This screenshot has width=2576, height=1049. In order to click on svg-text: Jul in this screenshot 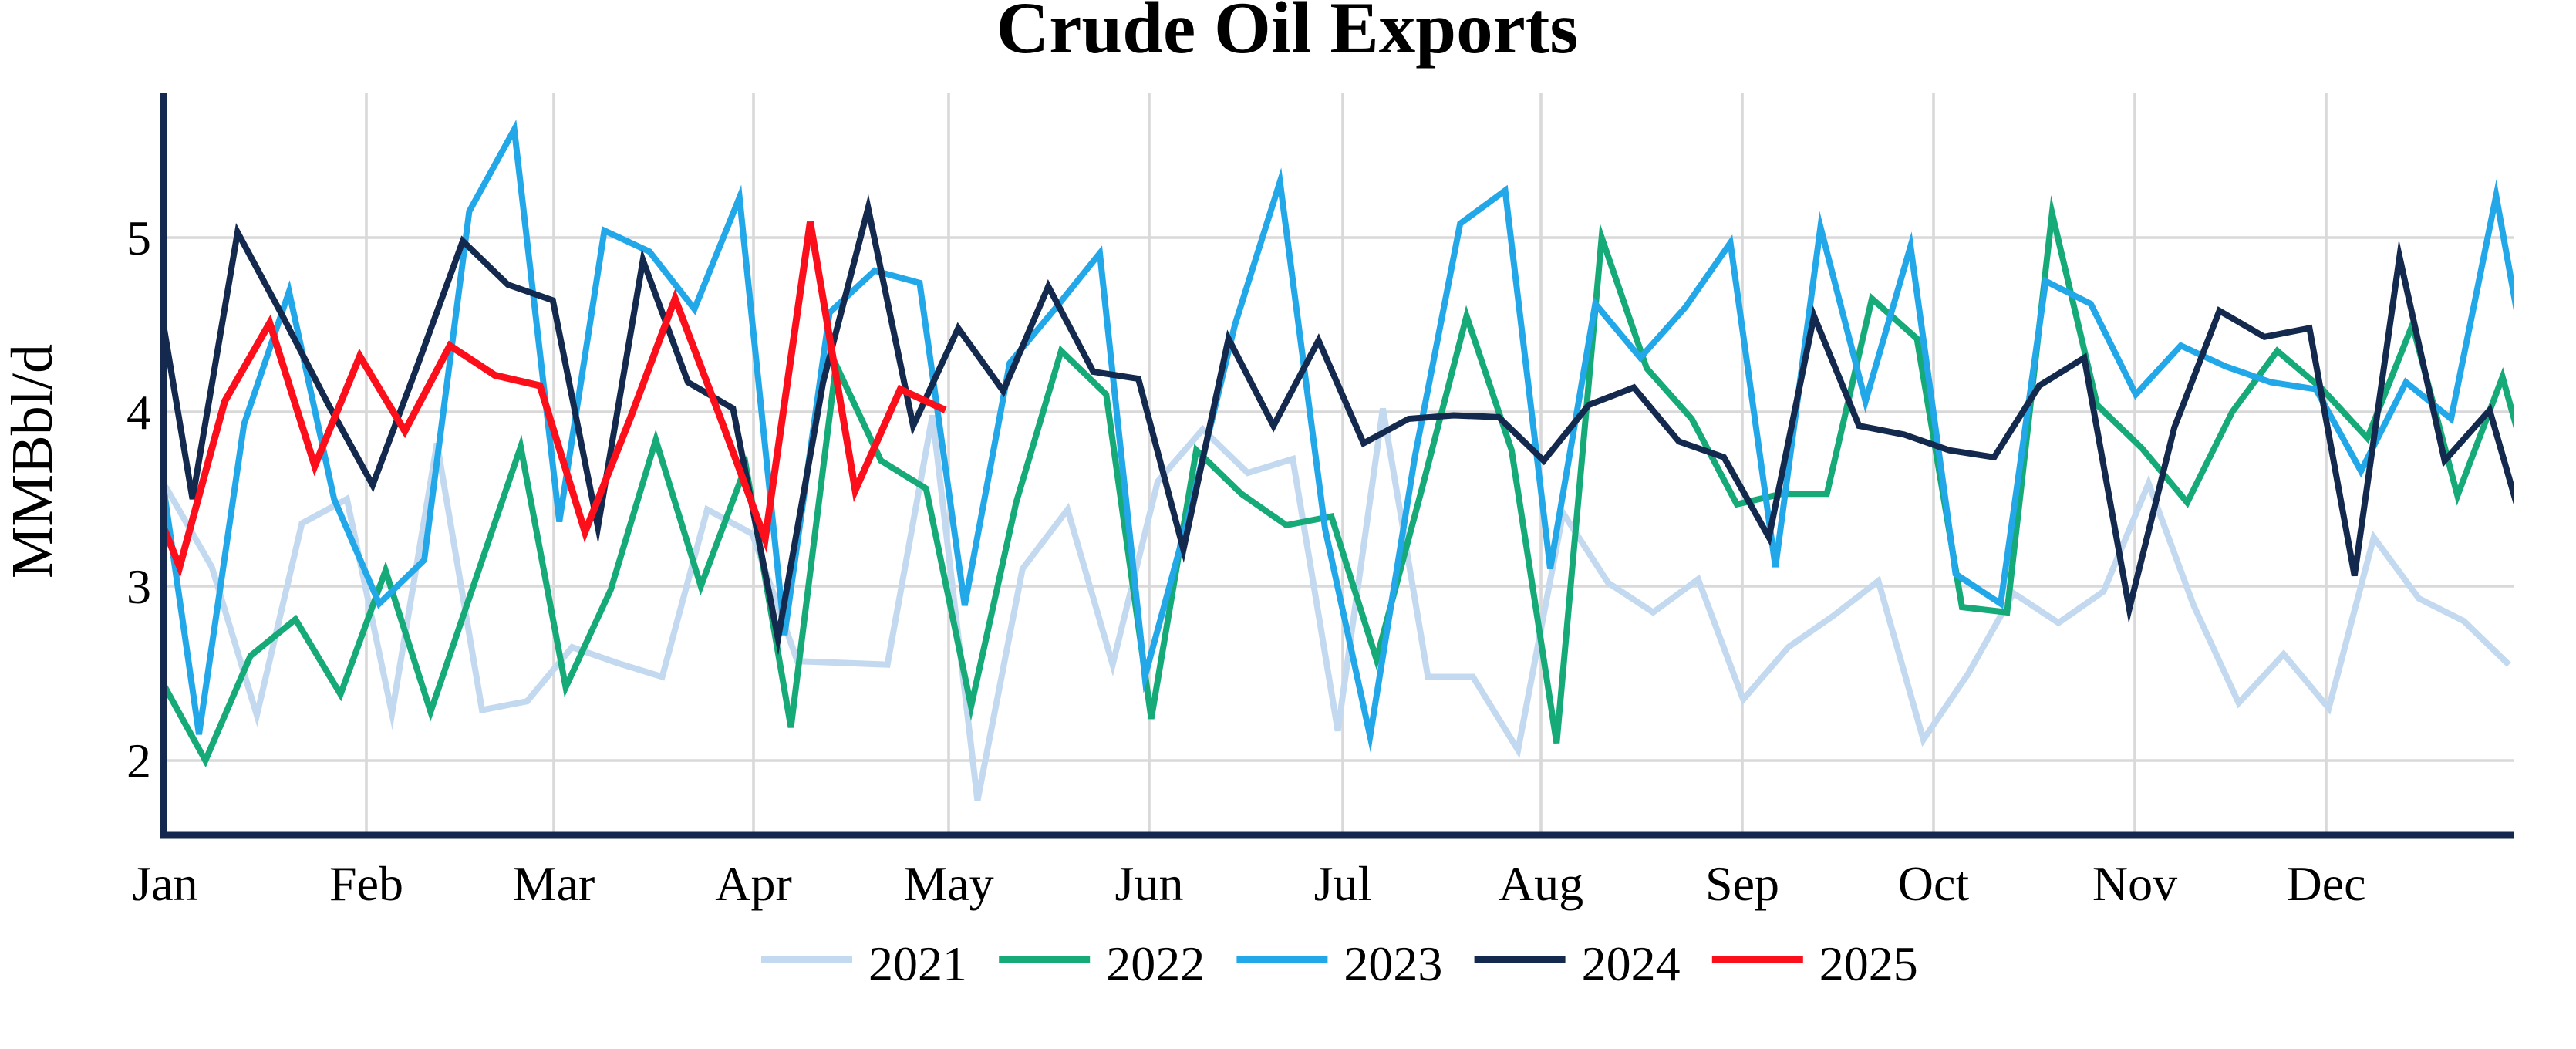, I will do `click(1343, 884)`.